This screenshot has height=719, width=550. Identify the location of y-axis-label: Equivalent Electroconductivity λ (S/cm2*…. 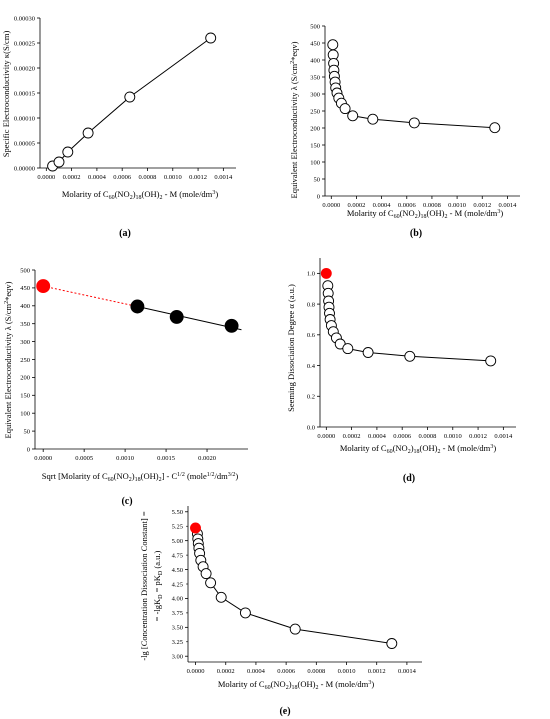
(294, 119).